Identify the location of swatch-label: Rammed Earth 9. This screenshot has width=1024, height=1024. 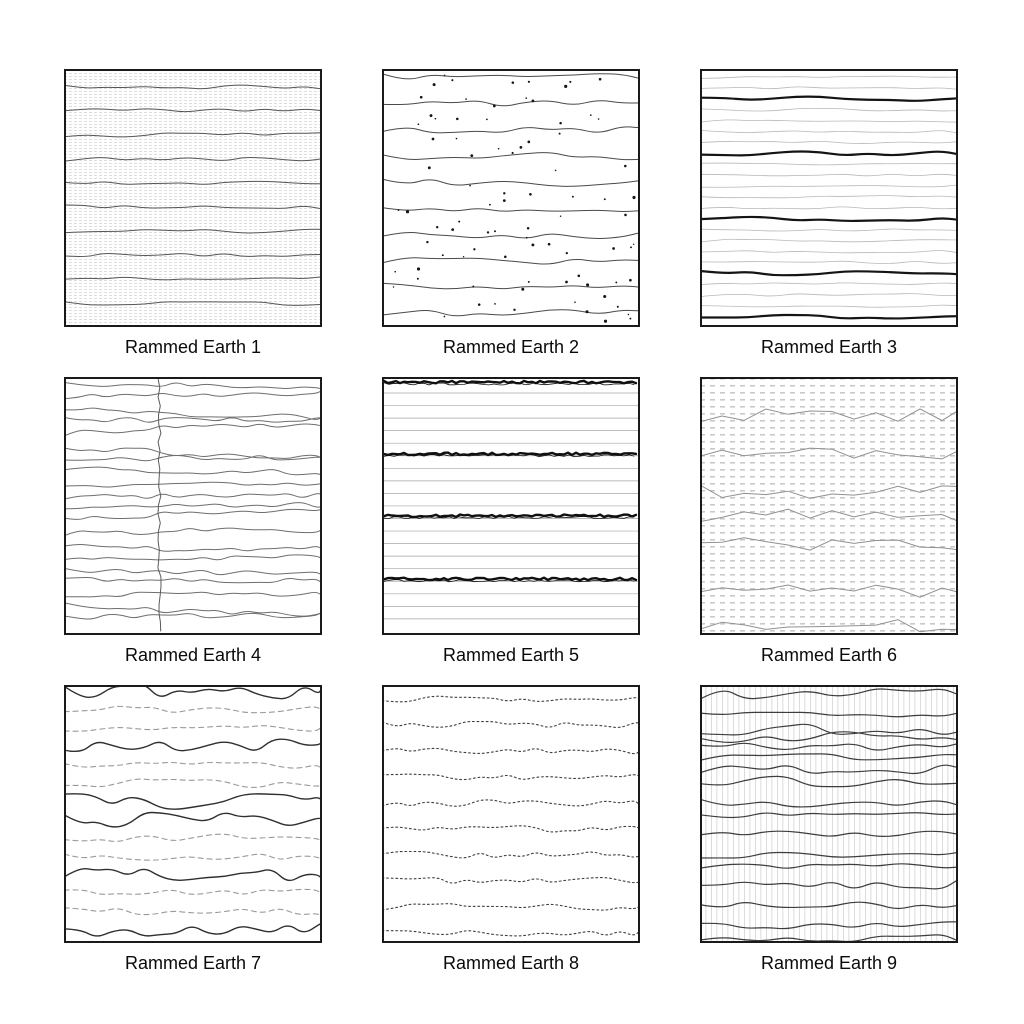
(829, 963).